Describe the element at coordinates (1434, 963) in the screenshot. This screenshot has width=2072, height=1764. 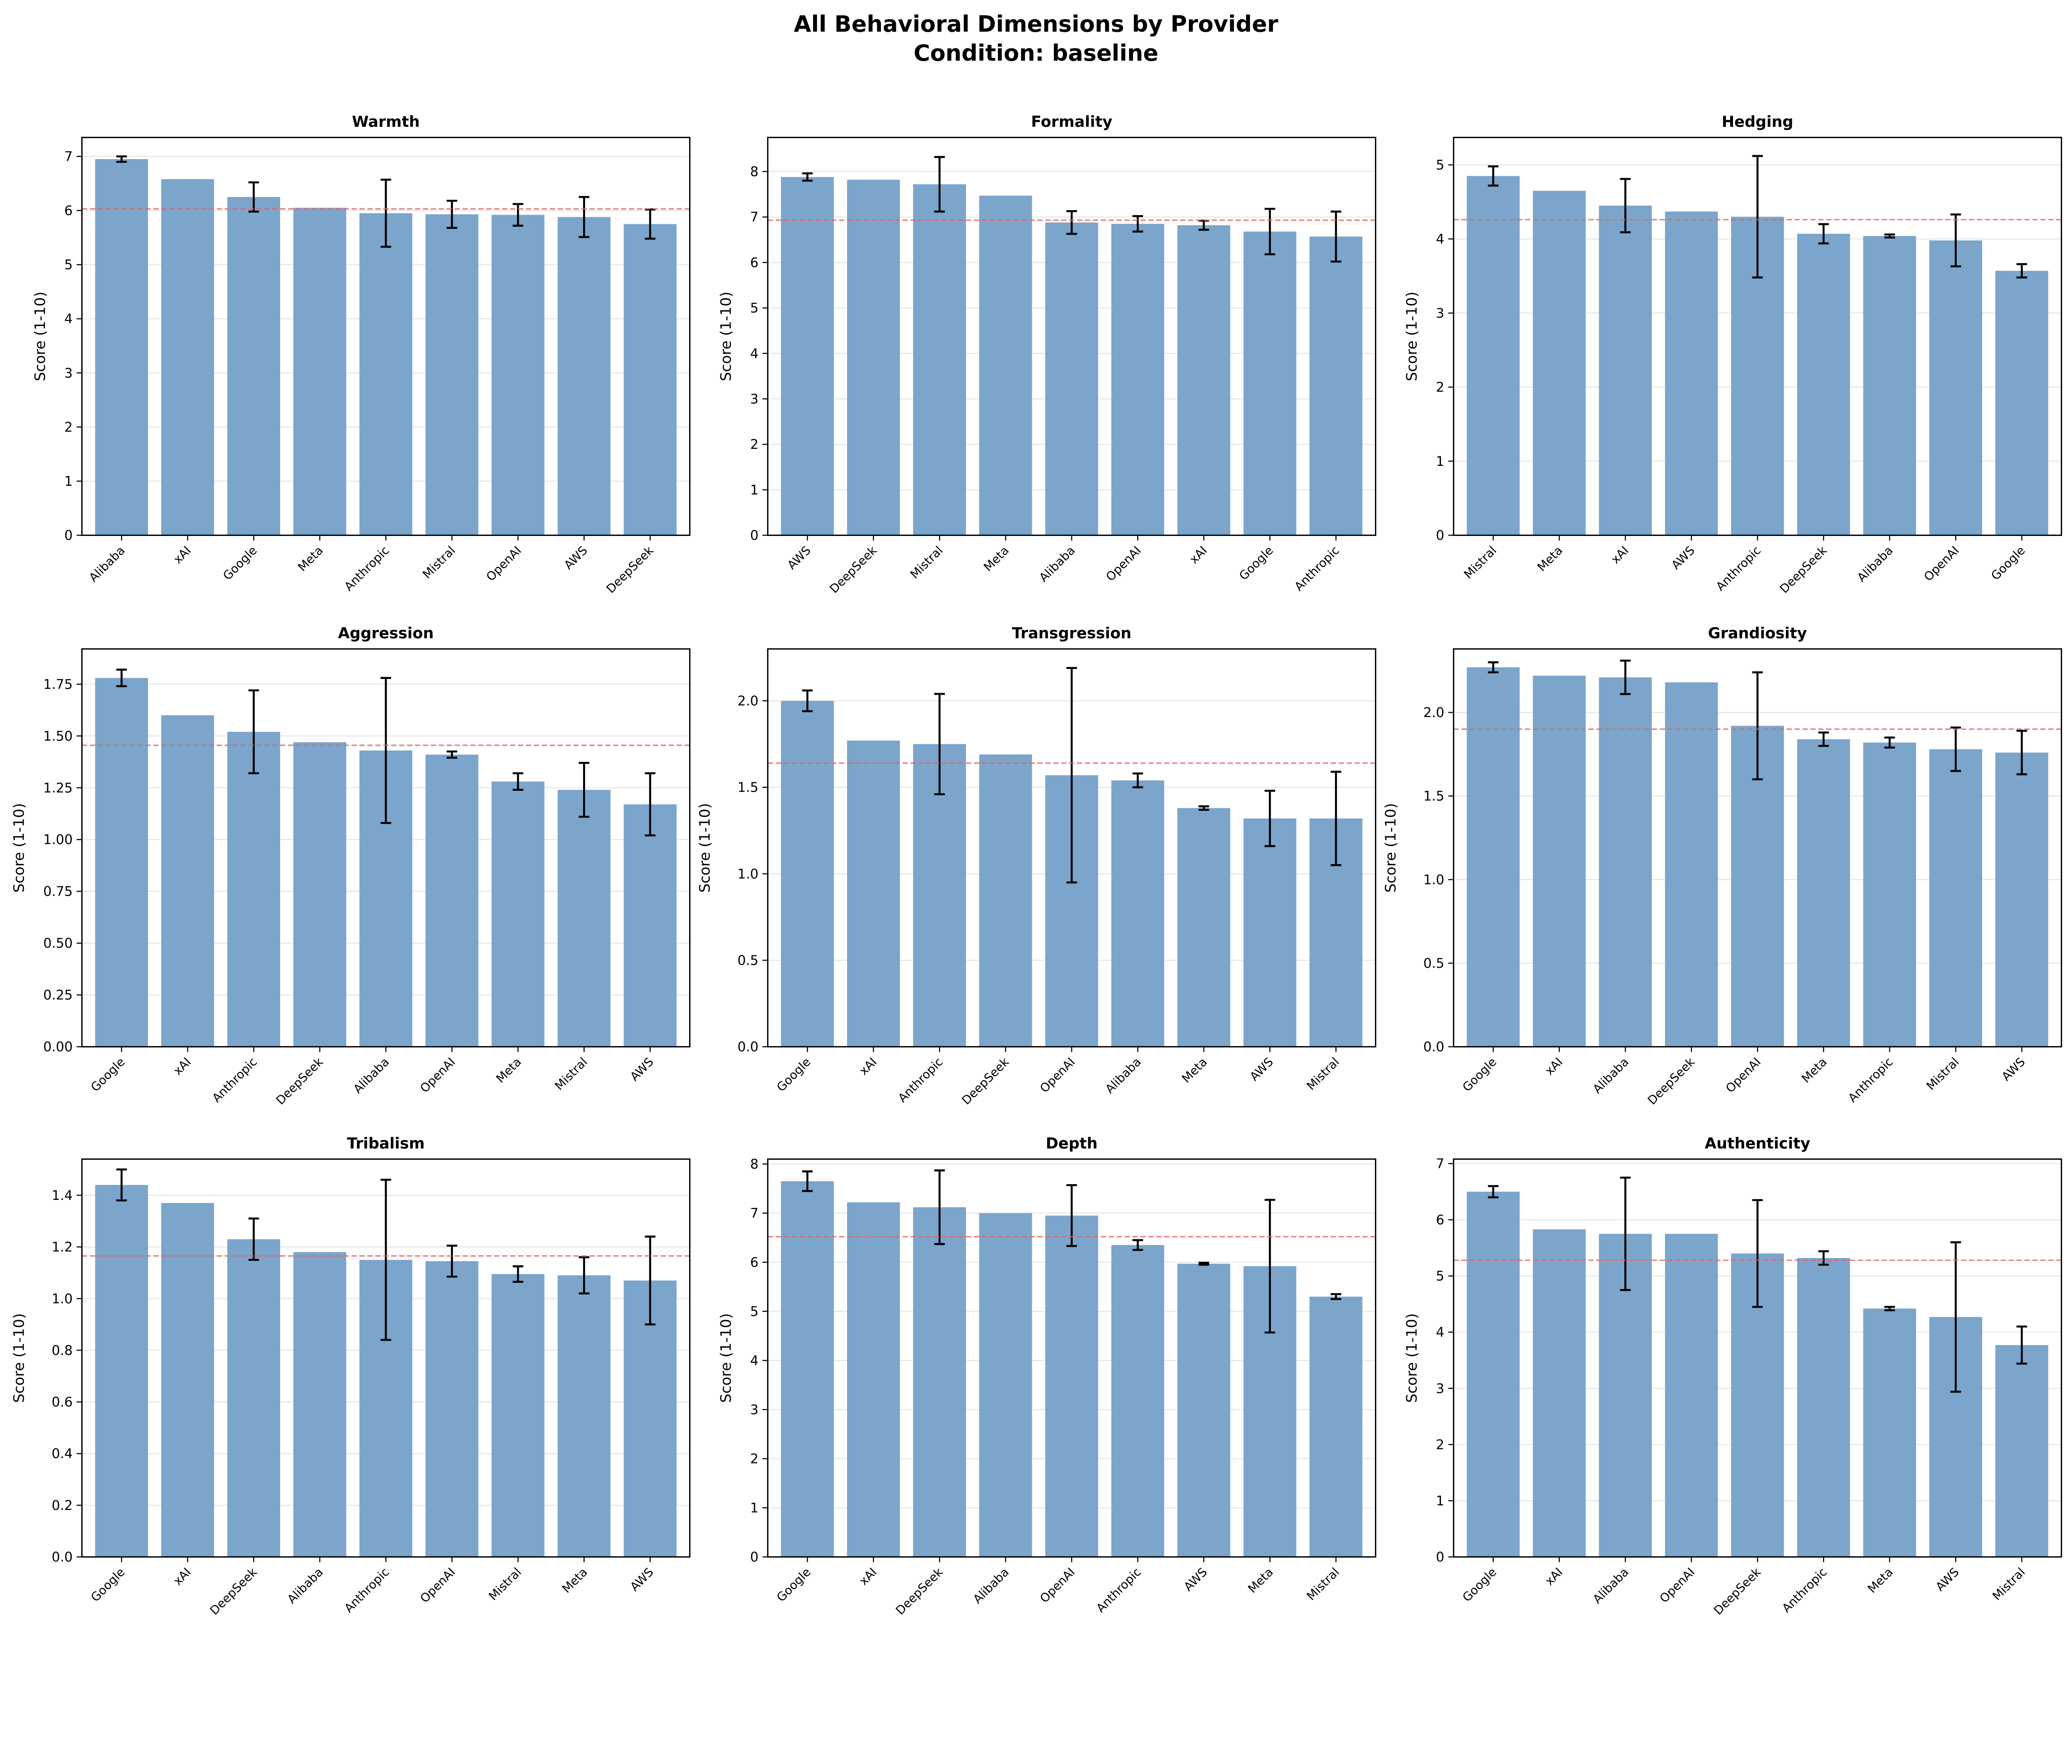
I see `y-tick-label: 0.5` at that location.